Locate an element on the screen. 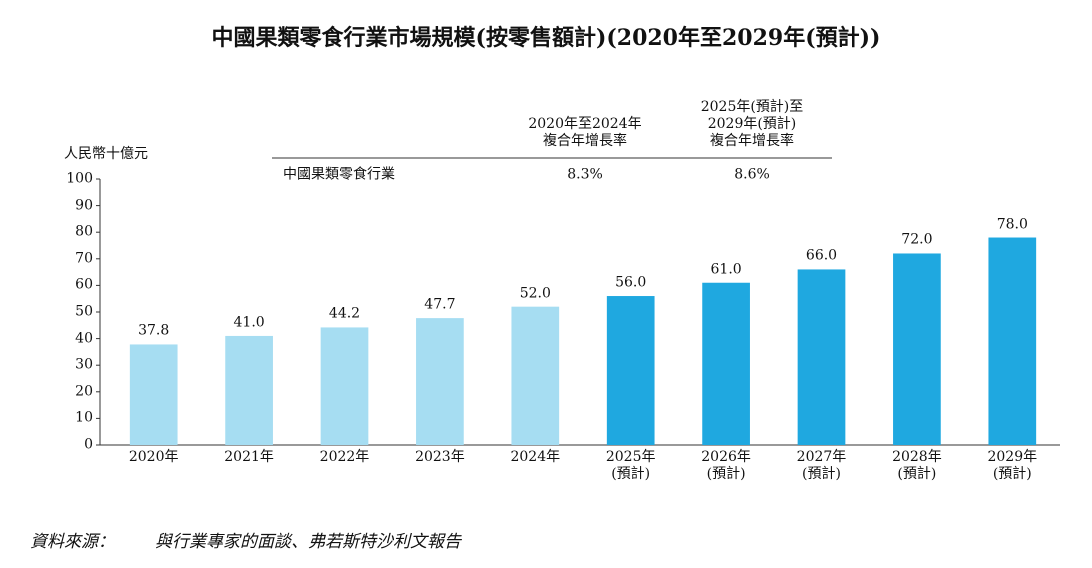 The width and height of the screenshot is (1092, 568). value-label: 37.8 is located at coordinates (154, 330).